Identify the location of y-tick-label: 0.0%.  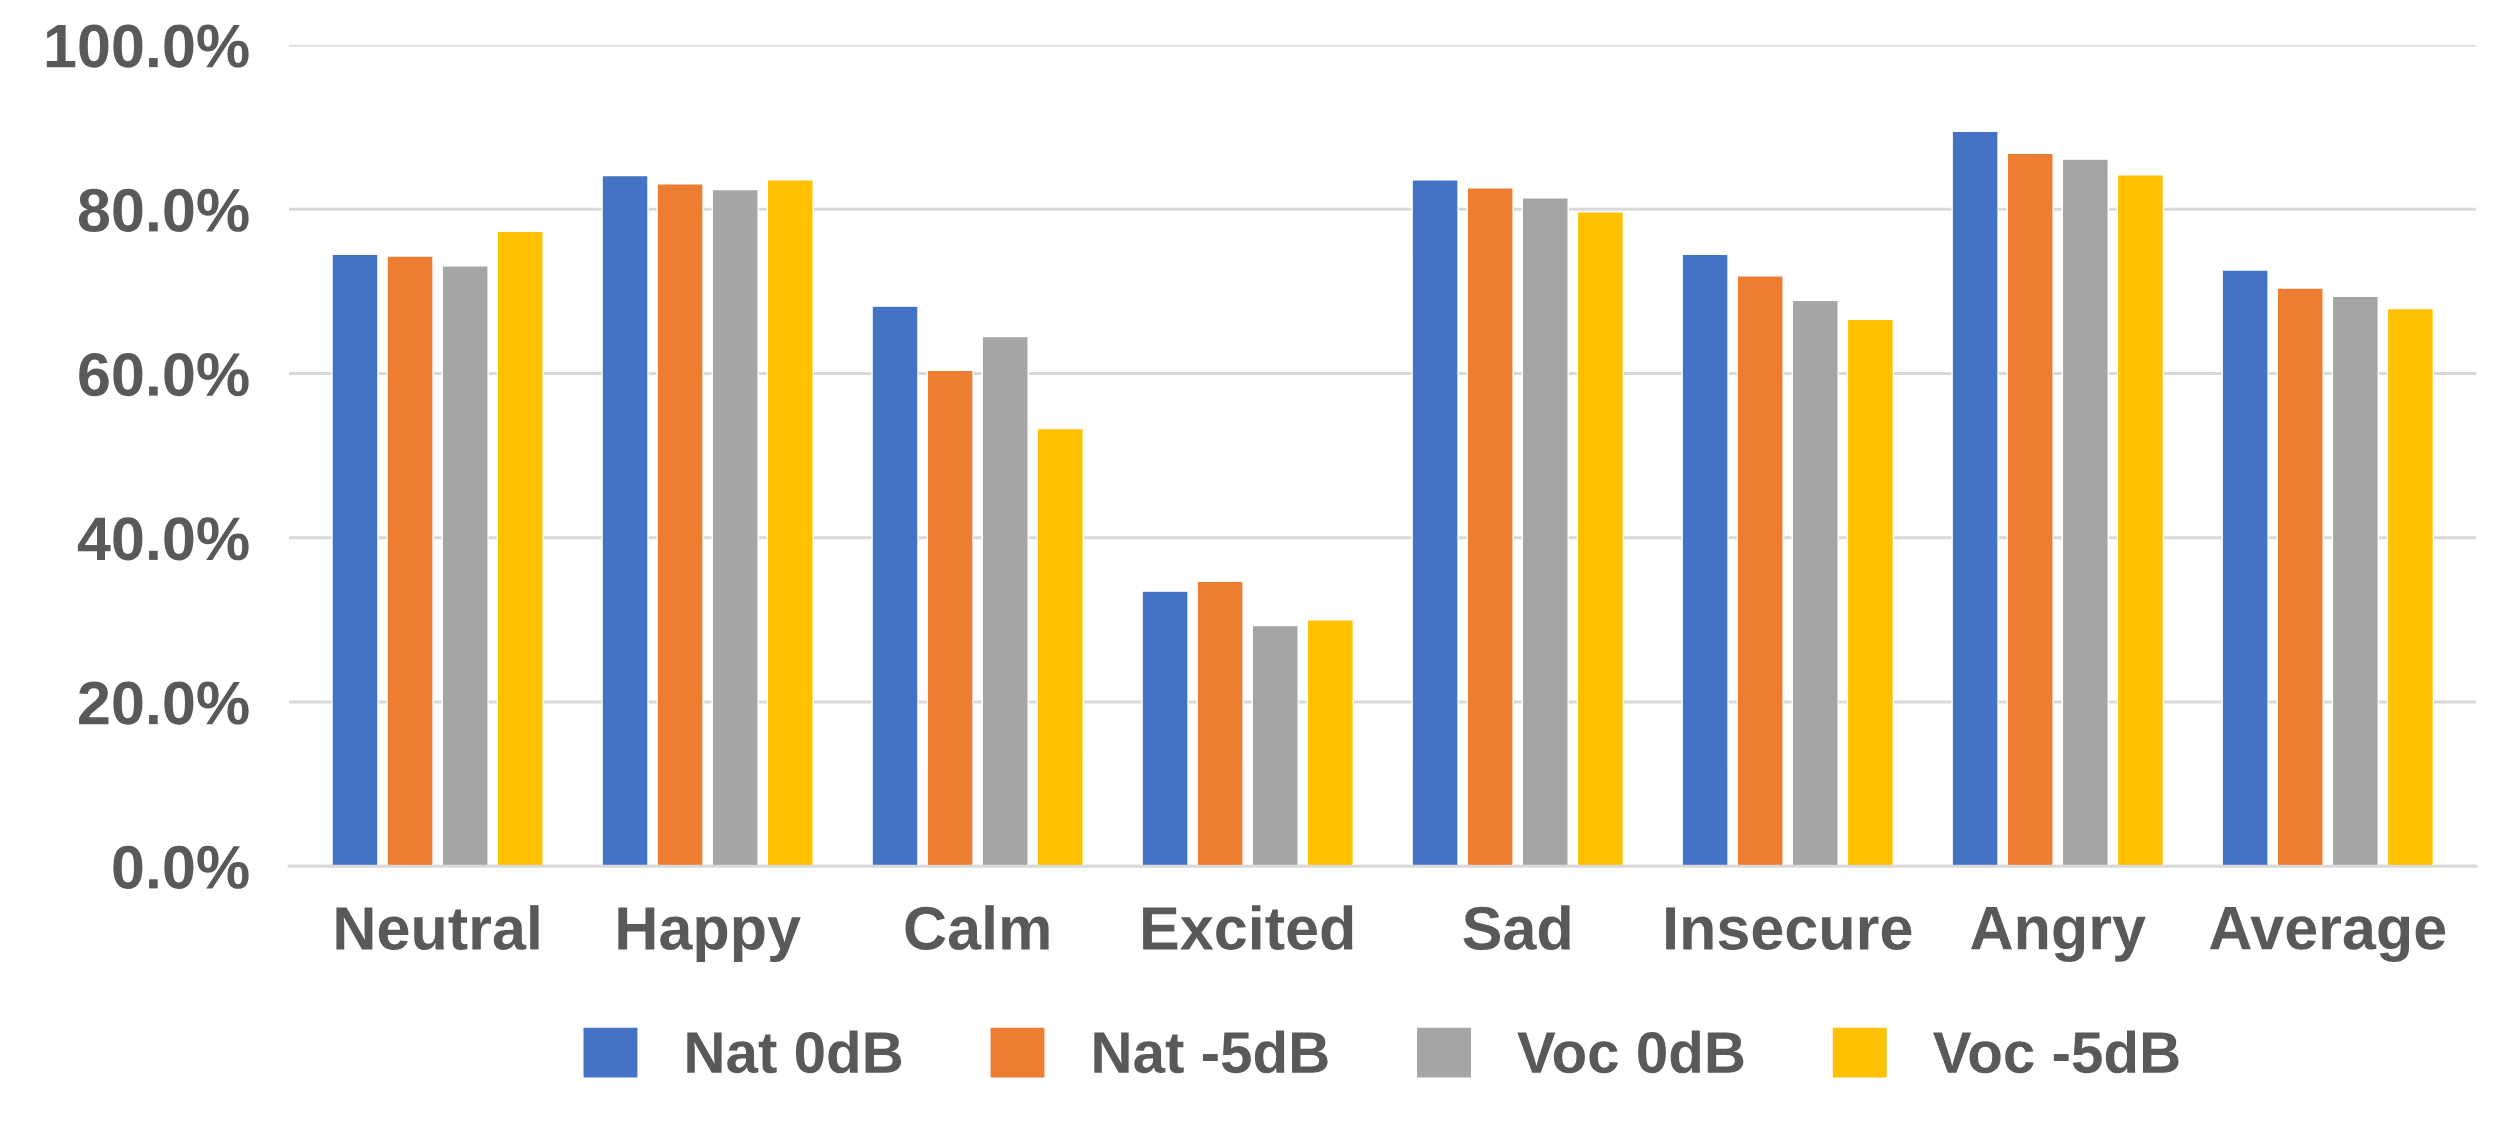
(181, 867).